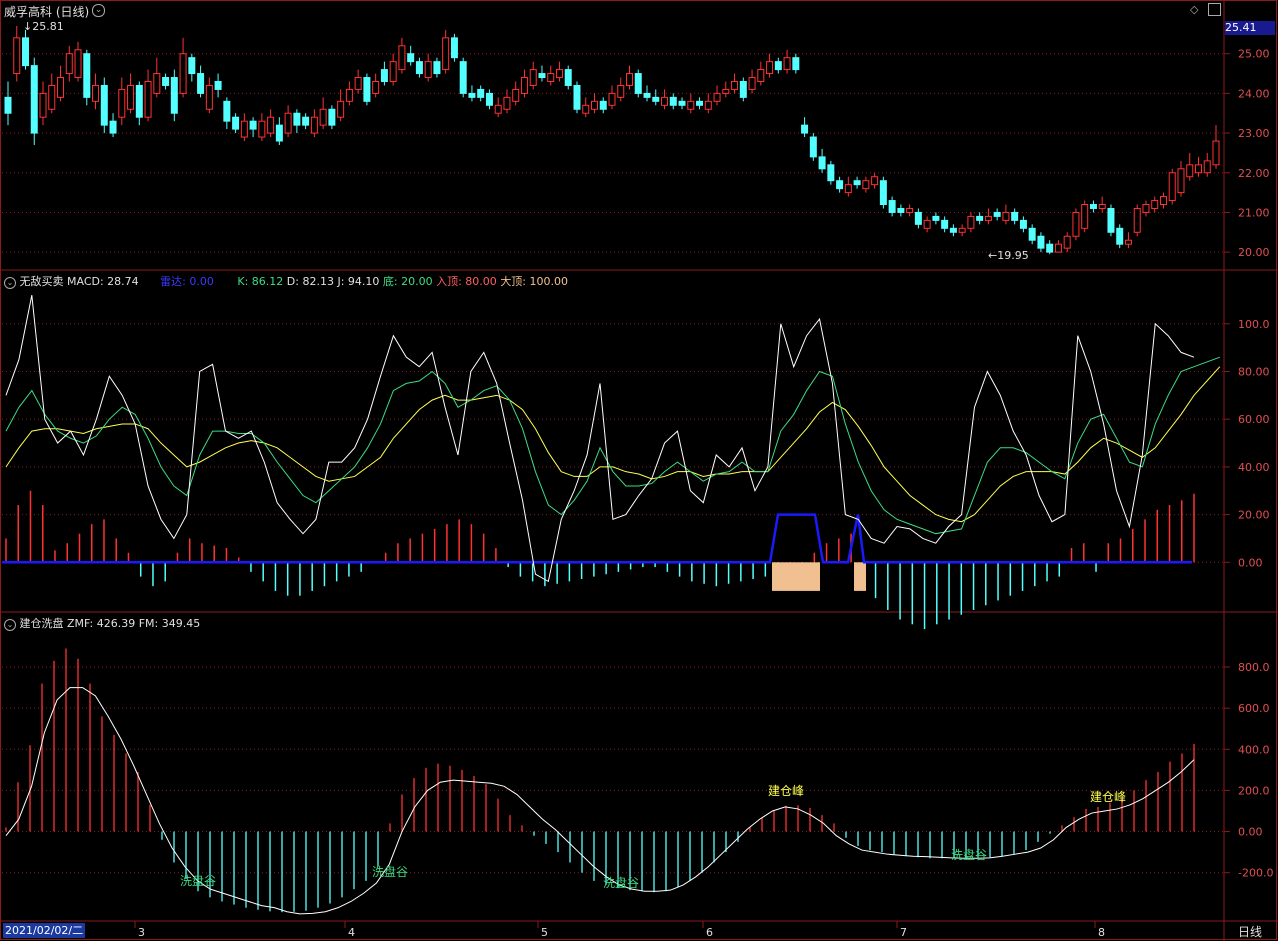 The height and width of the screenshot is (941, 1278). Describe the element at coordinates (187, 281) in the screenshot. I see `radar-value: 雷达: 0.00` at that location.